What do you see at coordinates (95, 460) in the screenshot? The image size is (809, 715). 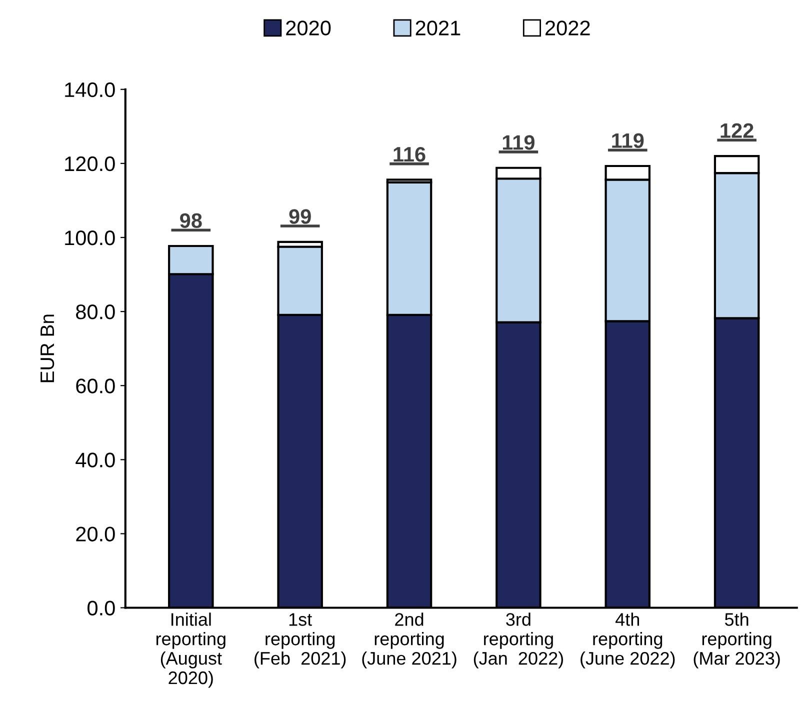 I see `y-tick-label: 40.0` at bounding box center [95, 460].